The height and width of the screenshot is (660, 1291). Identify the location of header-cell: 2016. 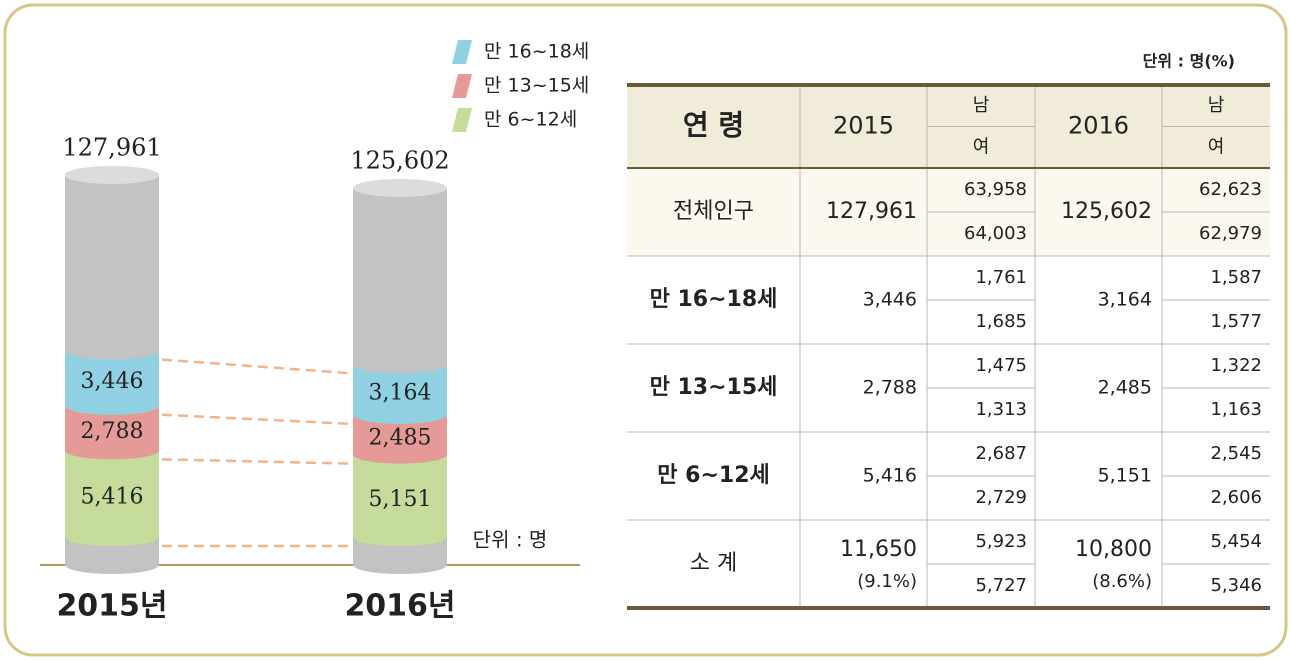
(1098, 126).